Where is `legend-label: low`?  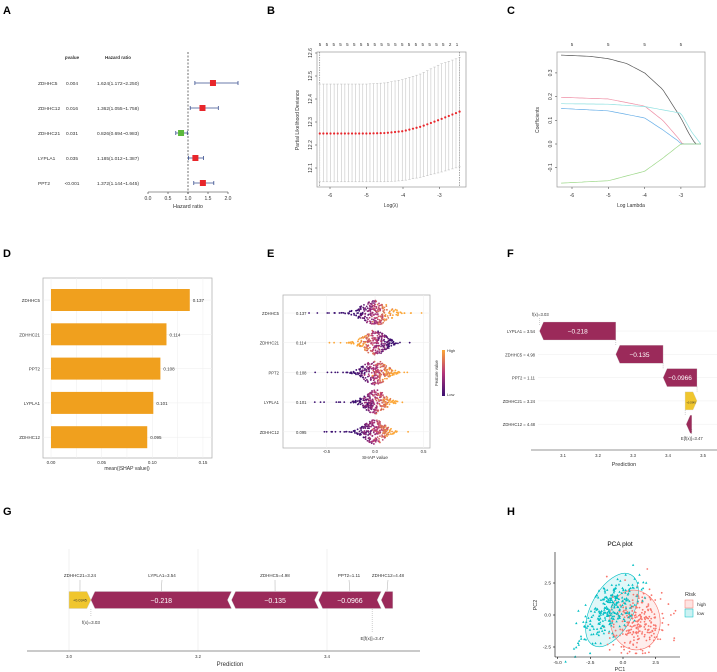 legend-label: low is located at coordinates (701, 614).